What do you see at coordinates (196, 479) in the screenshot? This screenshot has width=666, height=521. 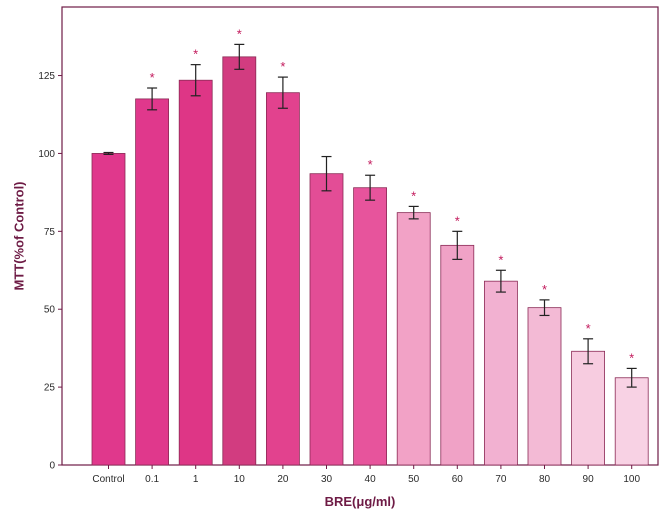 I see `x-tick-label: 1` at bounding box center [196, 479].